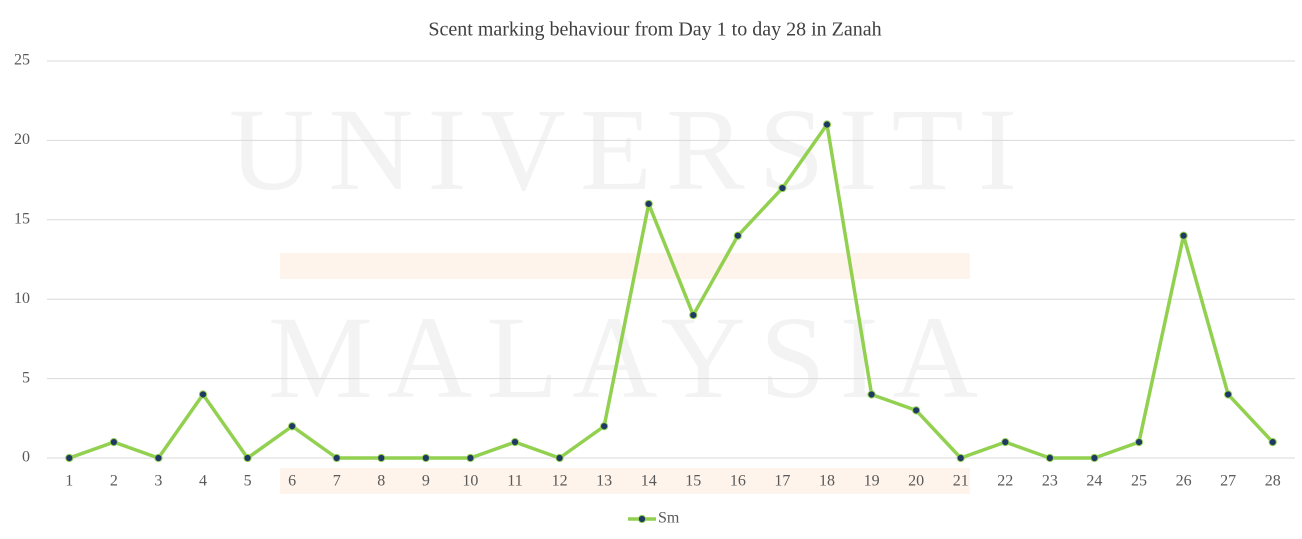 This screenshot has width=1302, height=539. What do you see at coordinates (22, 60) in the screenshot?
I see `y-tick-label: 25` at bounding box center [22, 60].